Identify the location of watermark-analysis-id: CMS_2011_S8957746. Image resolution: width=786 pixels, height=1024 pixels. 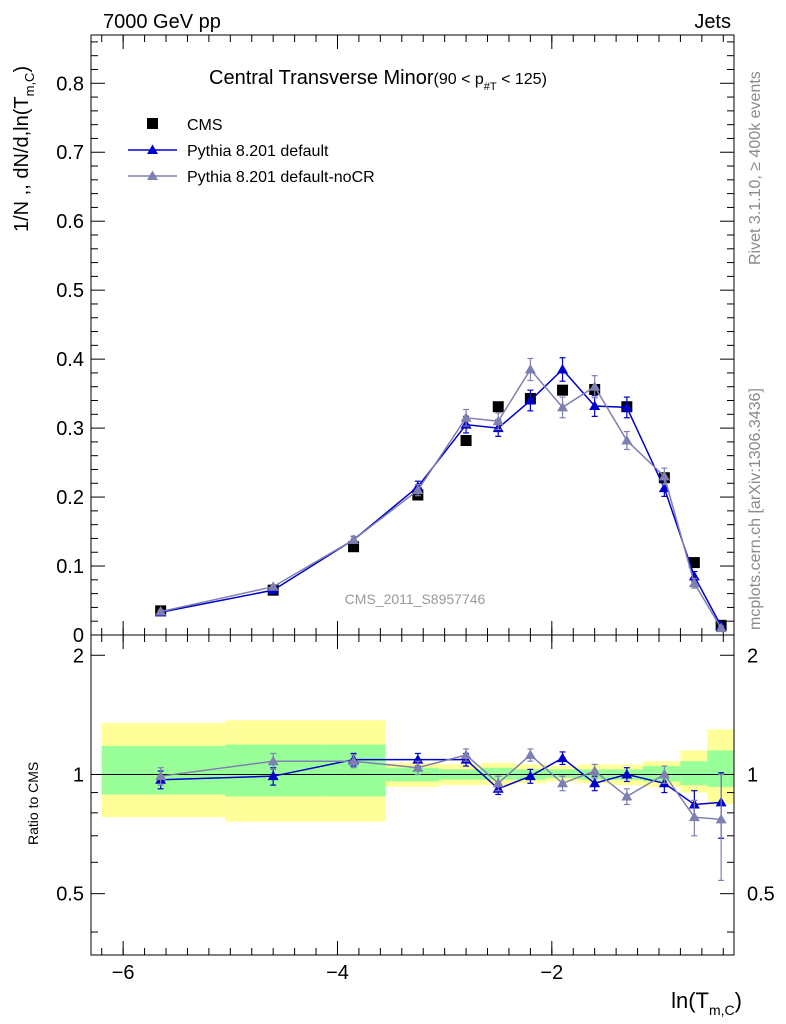
(415, 599).